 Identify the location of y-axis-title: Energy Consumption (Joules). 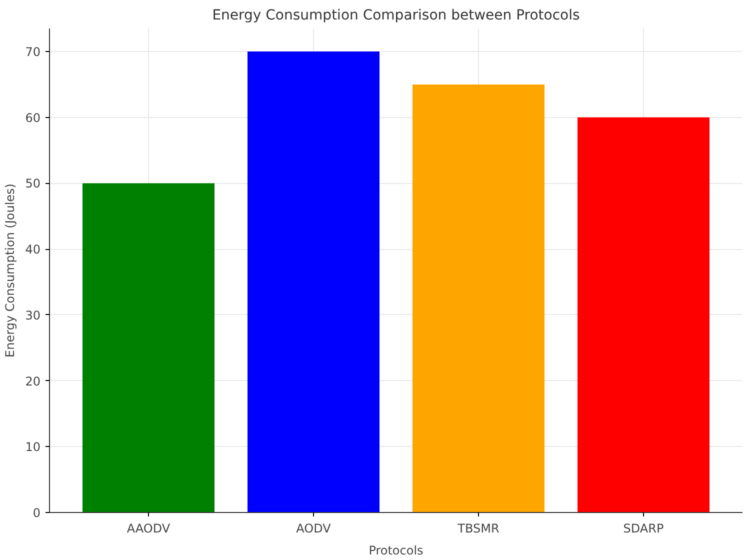
(10, 271).